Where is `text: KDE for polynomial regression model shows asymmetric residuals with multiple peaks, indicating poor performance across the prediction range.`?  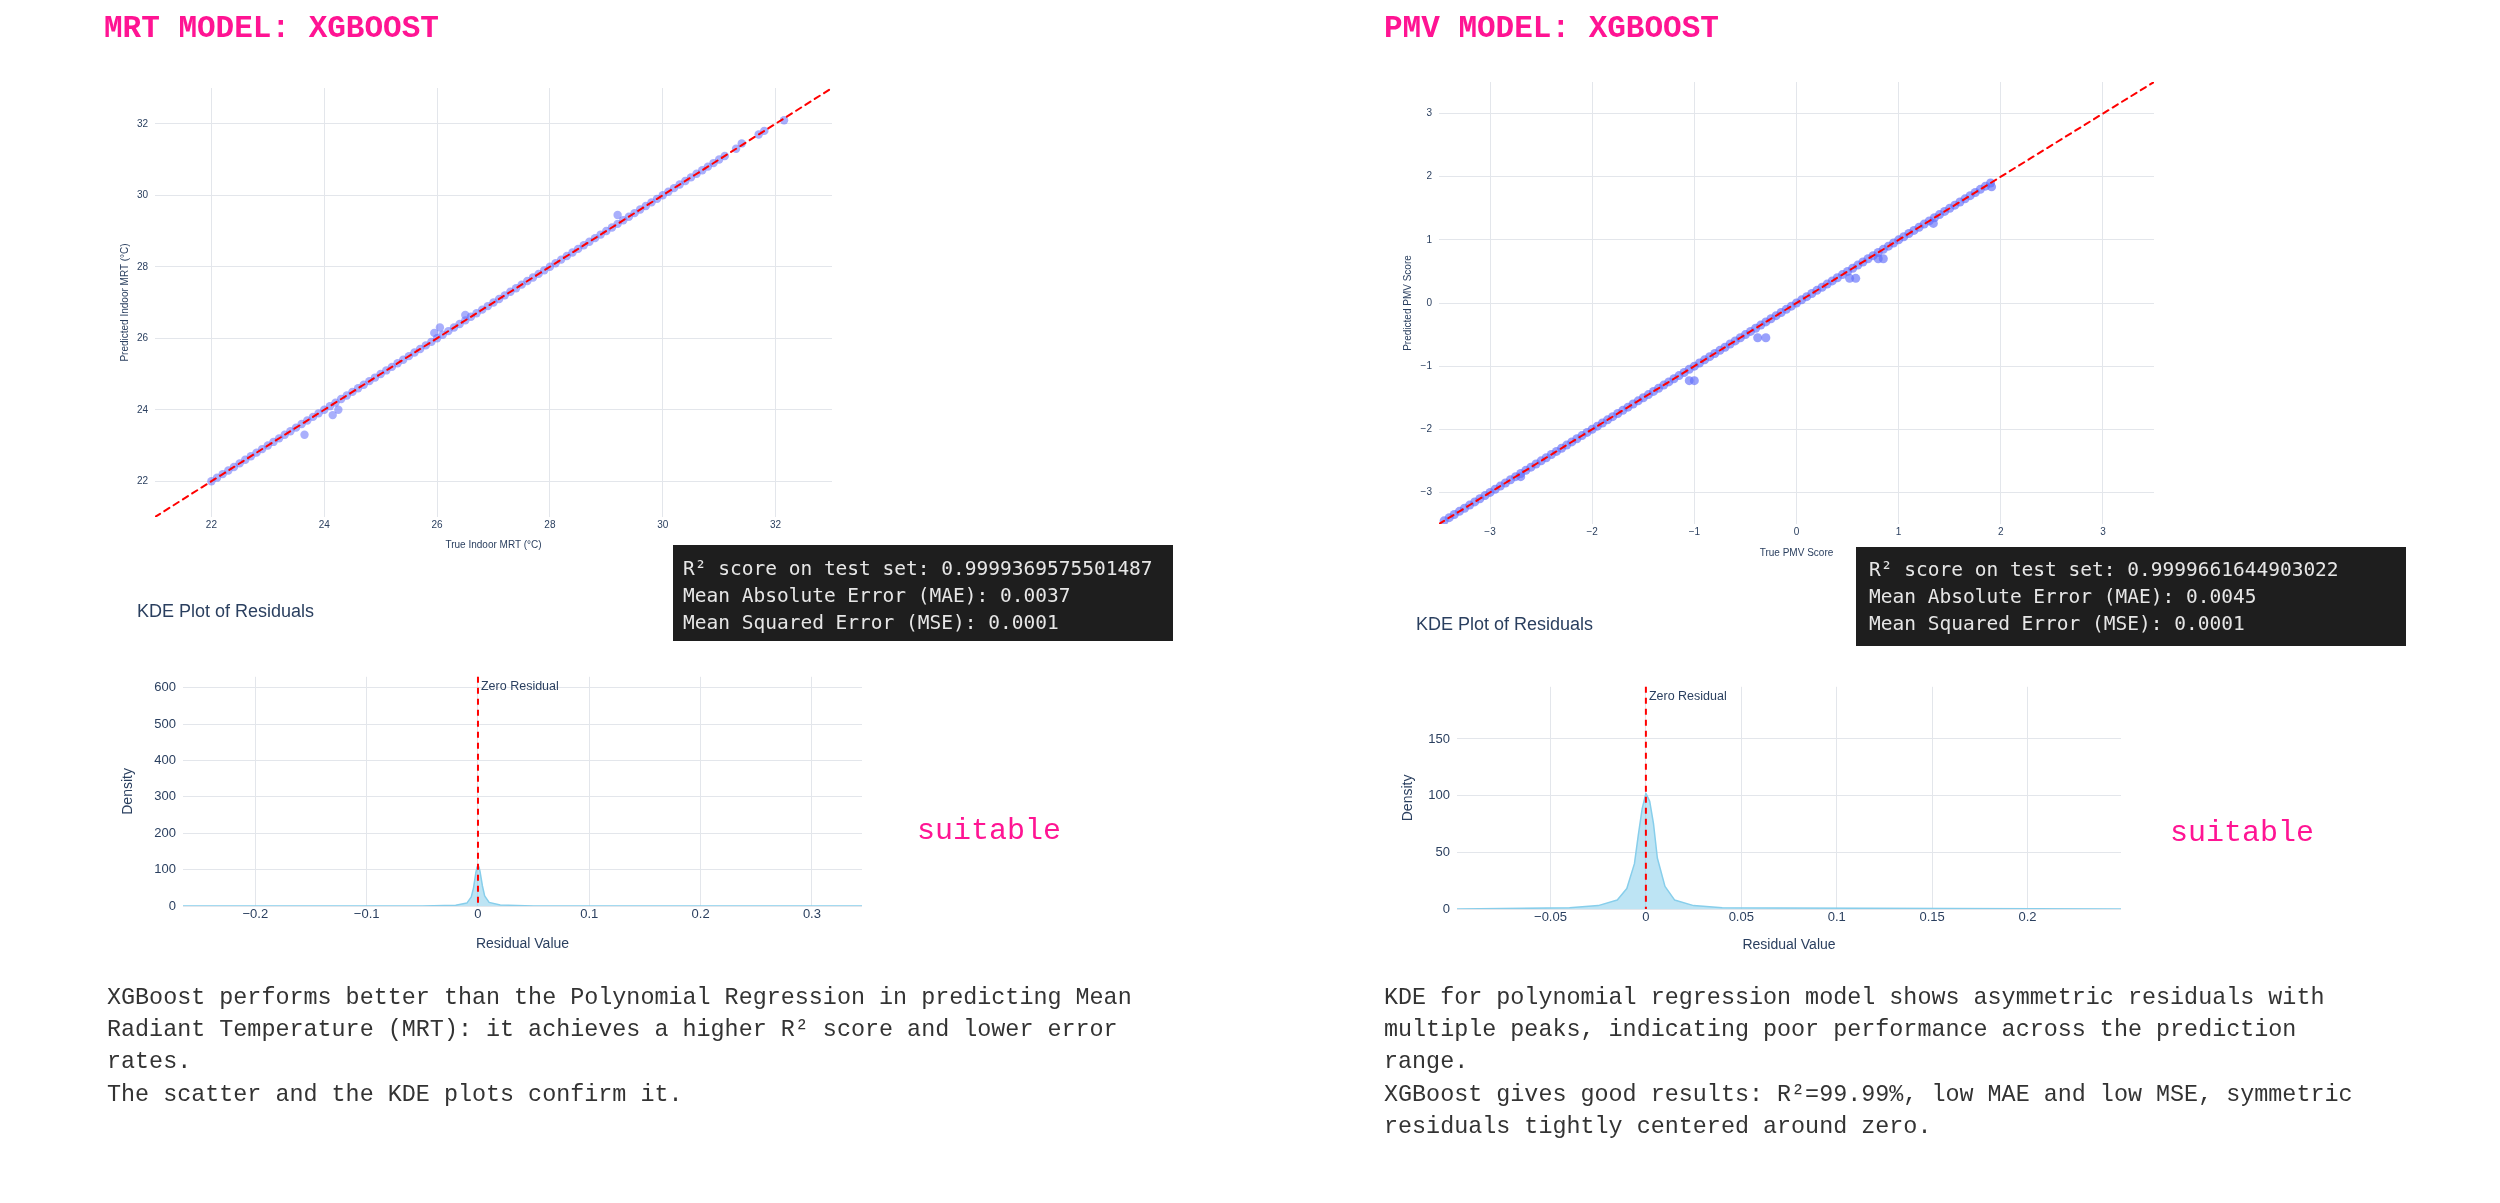
text: KDE for polynomial regression model shows asymmetric residuals with multiple peaks, indicating poor performance across the prediction range. is located at coordinates (1855, 1030).